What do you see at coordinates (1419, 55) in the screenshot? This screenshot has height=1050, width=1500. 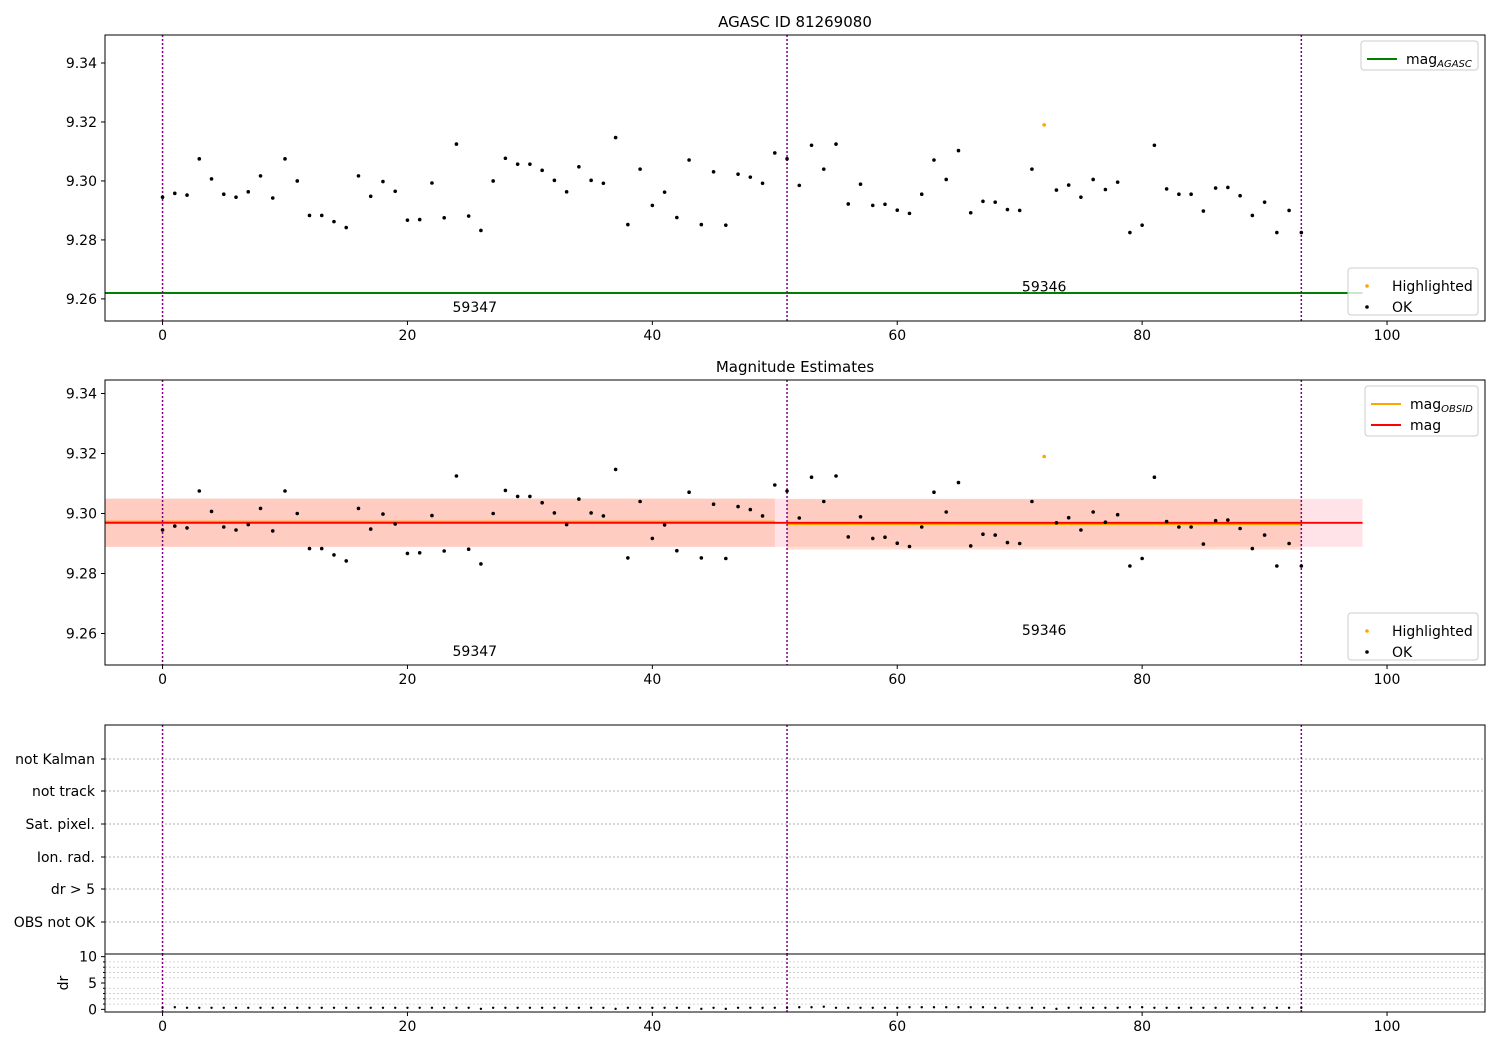 I see `legend: magAGASC` at bounding box center [1419, 55].